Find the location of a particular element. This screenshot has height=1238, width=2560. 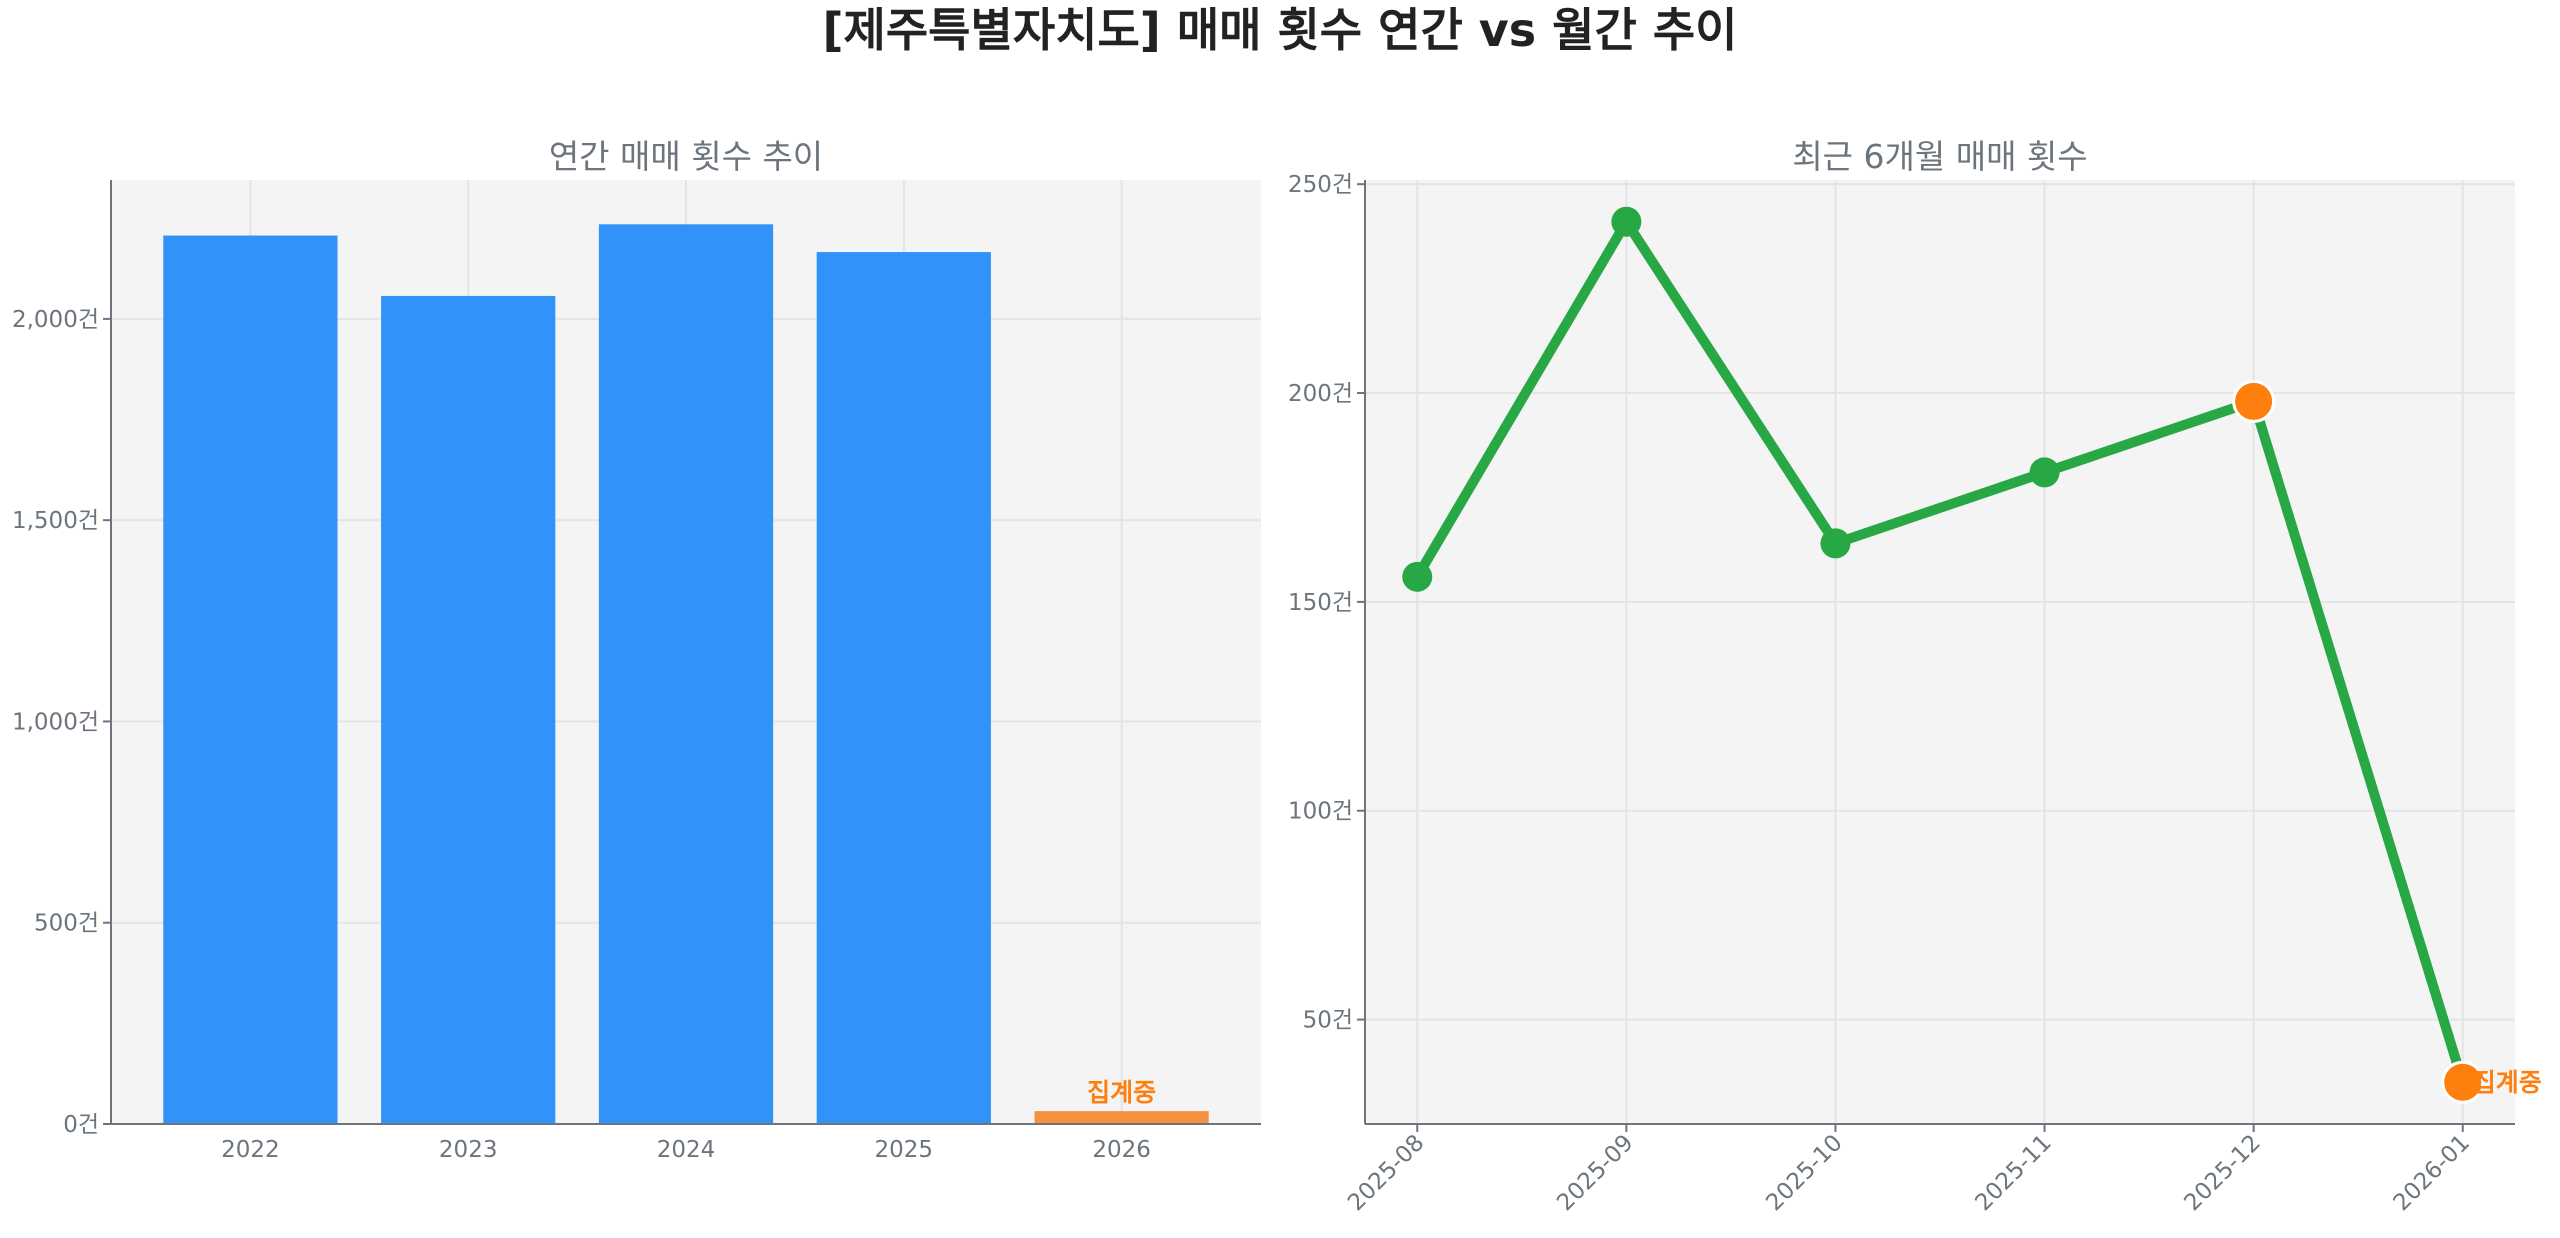

figure-title: [제주특별자치도] 매매 횟수 연간 vs 월간 추이 is located at coordinates (1280, 30).